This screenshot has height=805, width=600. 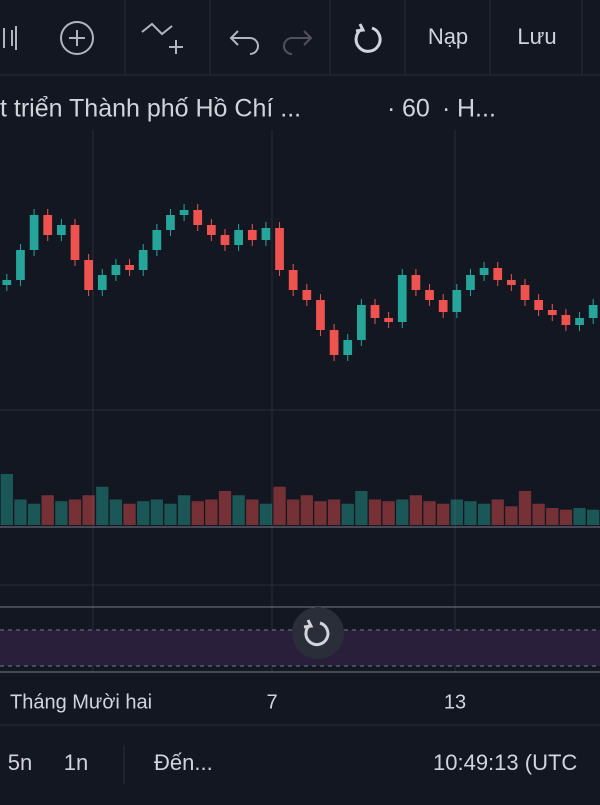 I want to click on add-icon, so click(x=77, y=38).